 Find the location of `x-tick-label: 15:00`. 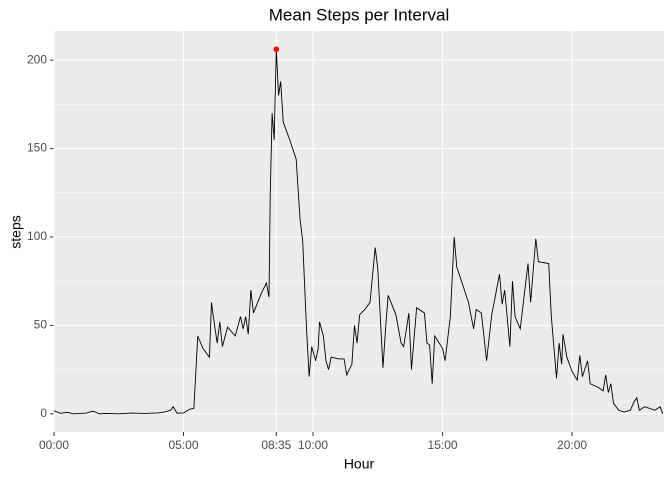

x-tick-label: 15:00 is located at coordinates (443, 445).